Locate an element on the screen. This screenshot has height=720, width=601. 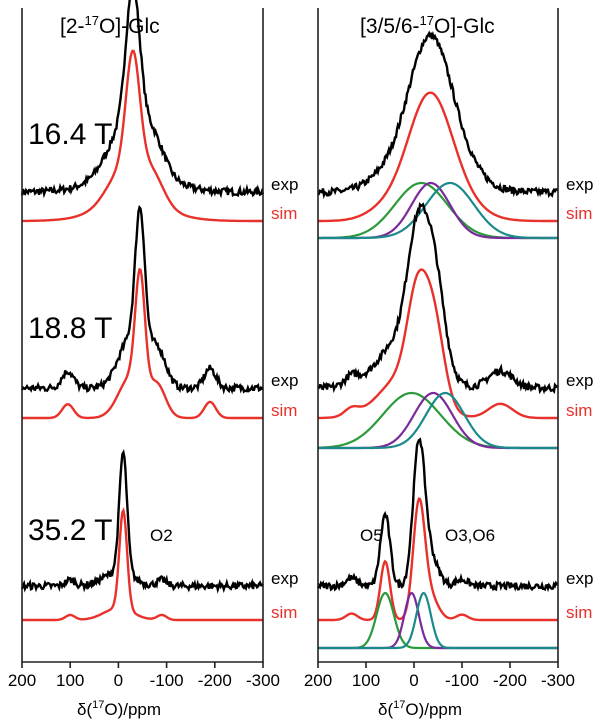
component-green is located at coordinates (438, 420).